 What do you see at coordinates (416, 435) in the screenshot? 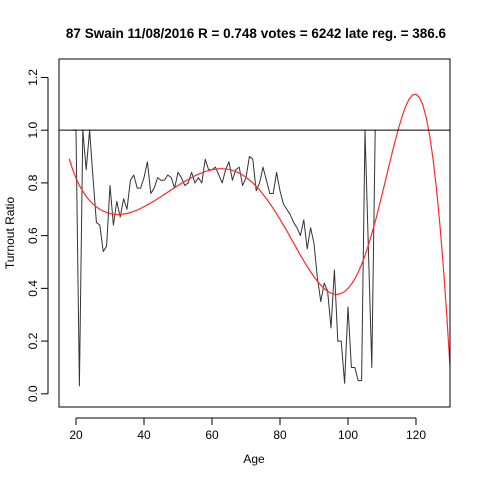
I see `x-tick-label: 120` at bounding box center [416, 435].